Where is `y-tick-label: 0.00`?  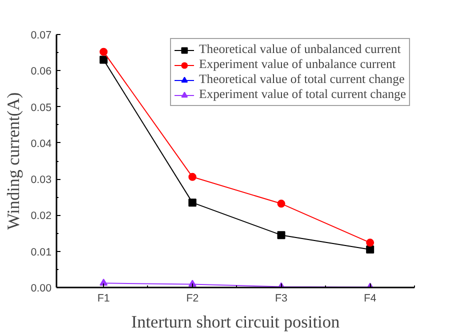 y-tick-label: 0.00 is located at coordinates (41, 288).